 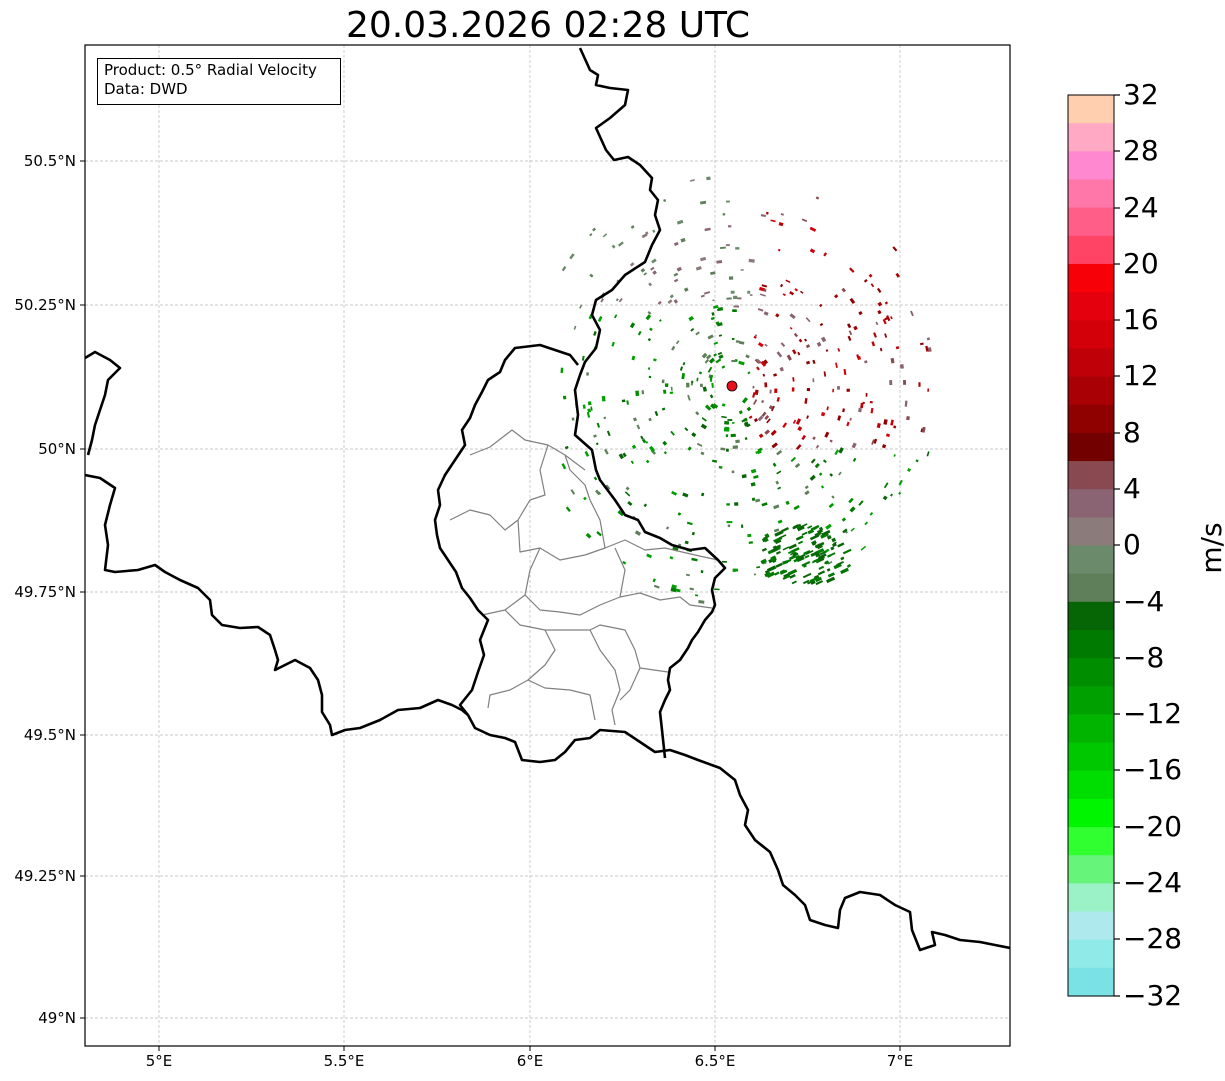 What do you see at coordinates (1153, 882) in the screenshot?
I see `colorbar-tick-label: −24` at bounding box center [1153, 882].